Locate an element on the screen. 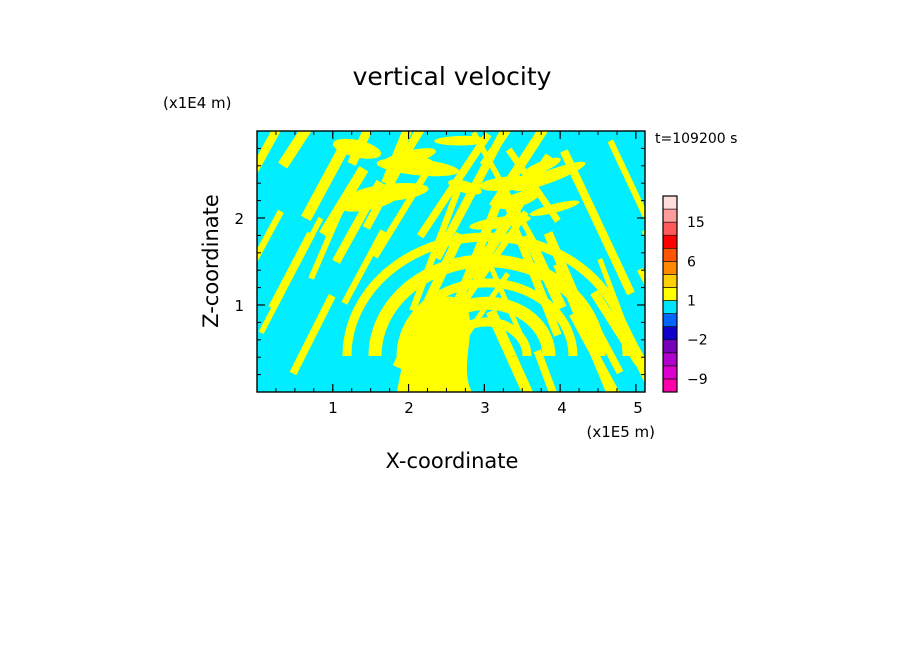  colorbar-frame is located at coordinates (670, 294).